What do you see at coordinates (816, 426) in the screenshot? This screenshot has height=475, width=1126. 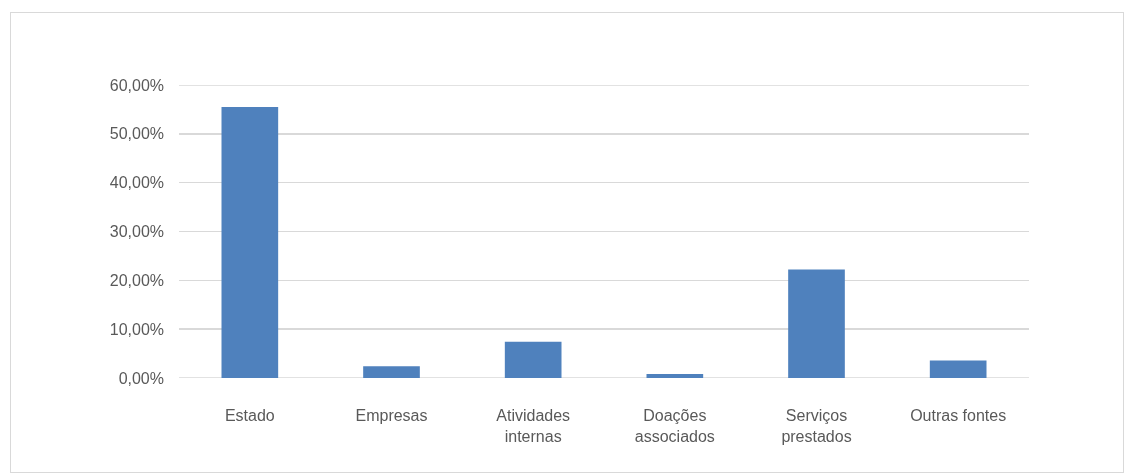 I see `x-tick-label: Serviços prestados` at bounding box center [816, 426].